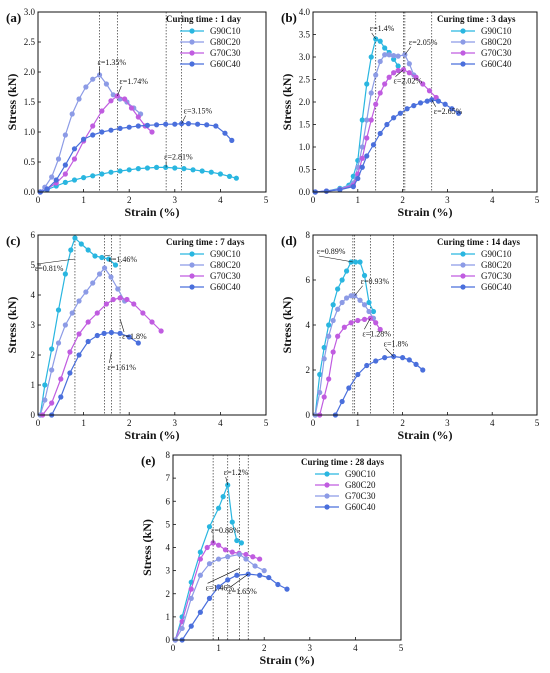 The image size is (550, 673). Describe the element at coordinates (123, 259) in the screenshot. I see `annotation-label: ε=1.46%` at that location.